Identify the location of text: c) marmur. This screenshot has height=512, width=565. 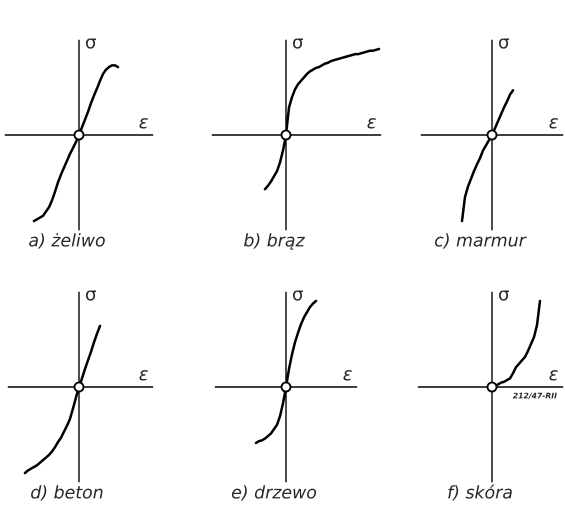
(481, 241).